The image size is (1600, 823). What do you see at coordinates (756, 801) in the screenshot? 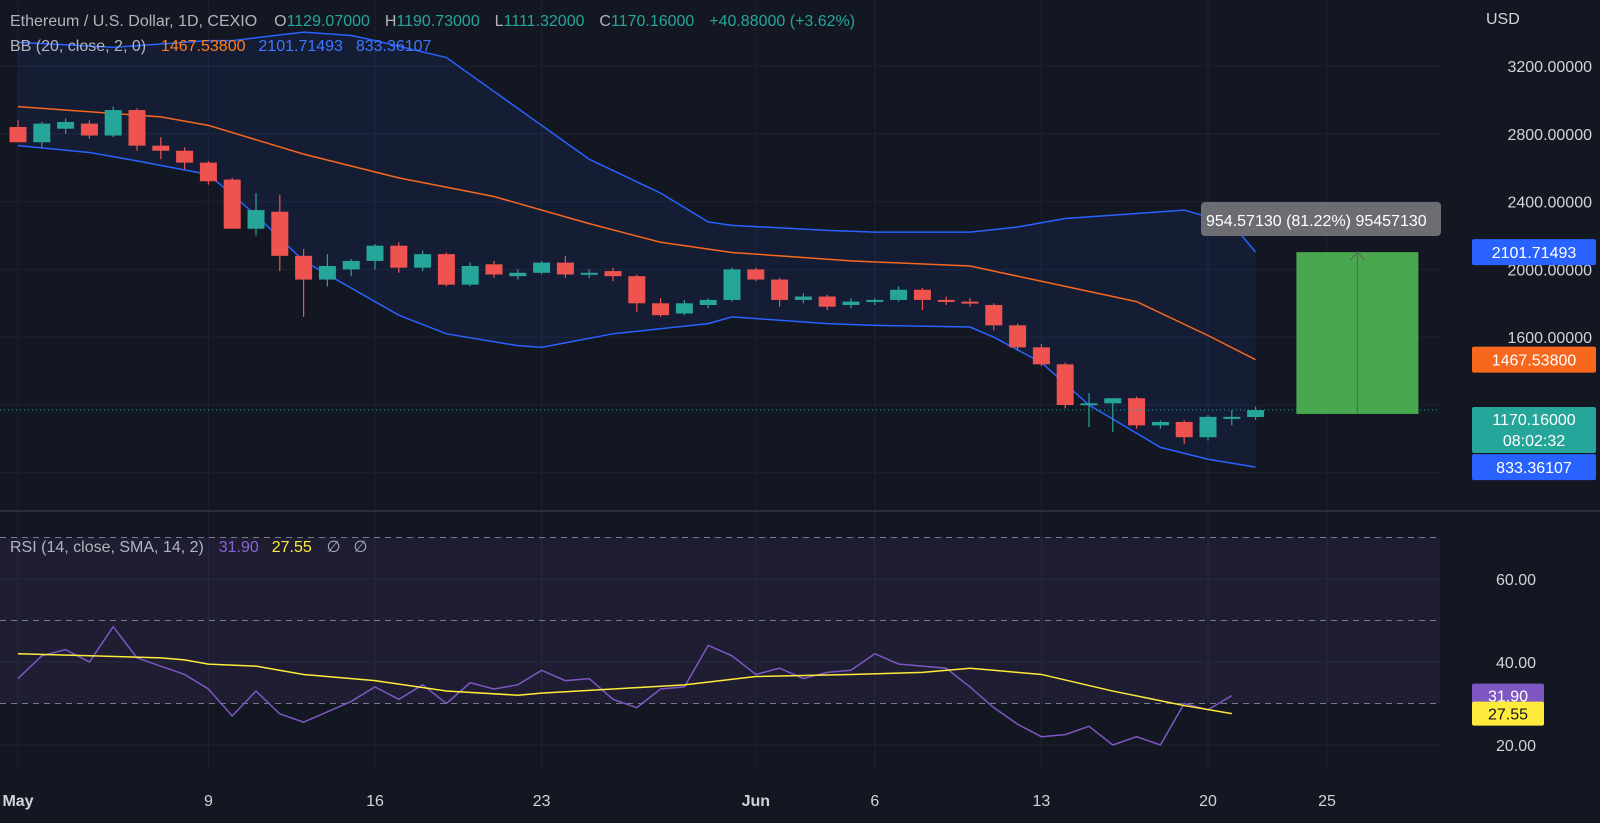
I see `time-tick-label: Jun` at bounding box center [756, 801].